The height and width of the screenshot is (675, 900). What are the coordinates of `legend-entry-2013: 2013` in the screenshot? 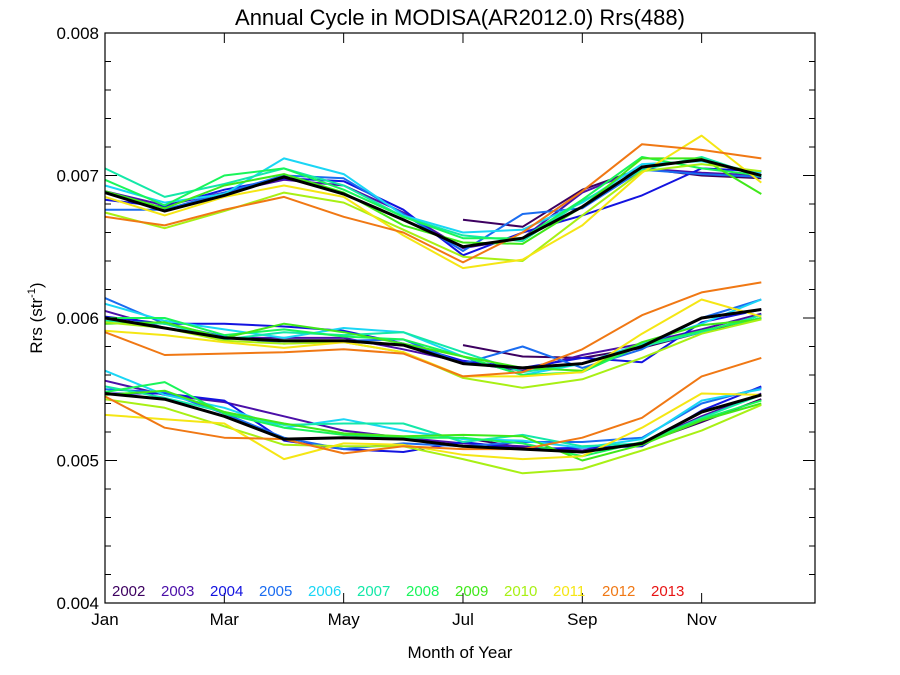 It's located at (667, 591).